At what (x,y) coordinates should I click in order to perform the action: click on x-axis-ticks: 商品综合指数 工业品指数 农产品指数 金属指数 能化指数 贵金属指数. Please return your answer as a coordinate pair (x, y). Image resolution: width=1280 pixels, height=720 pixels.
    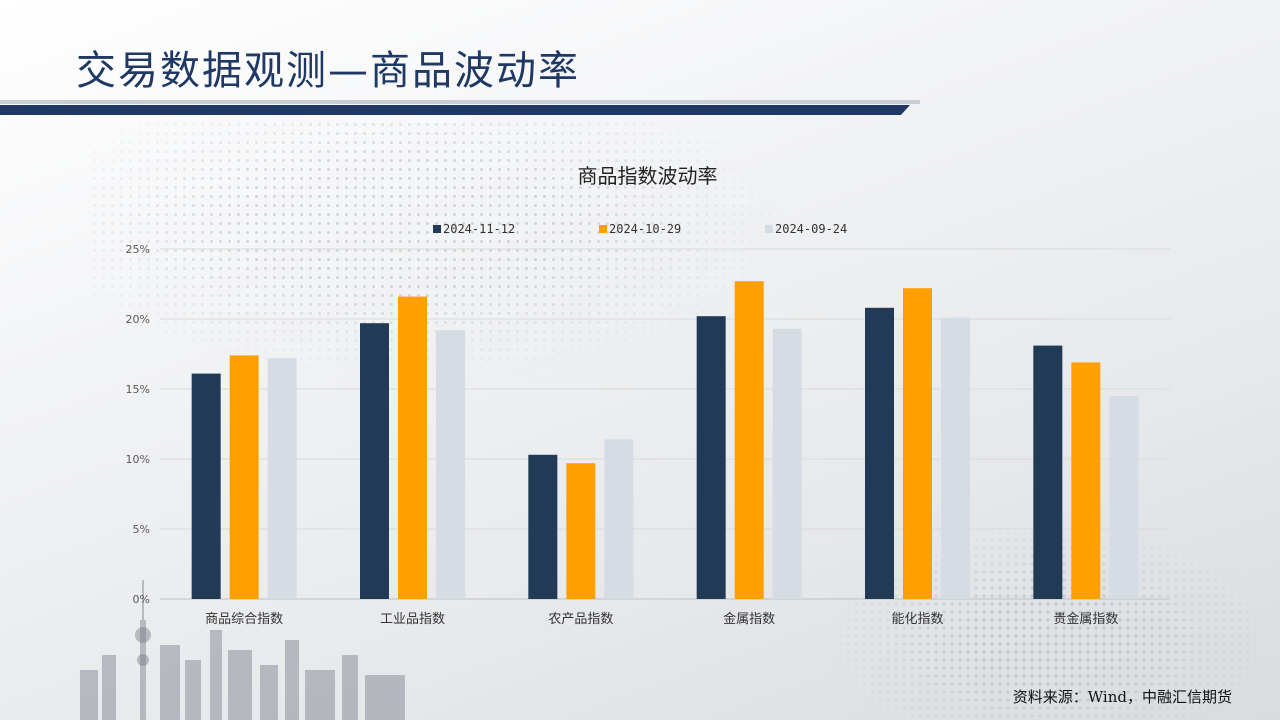
    Looking at the image, I should click on (661, 619).